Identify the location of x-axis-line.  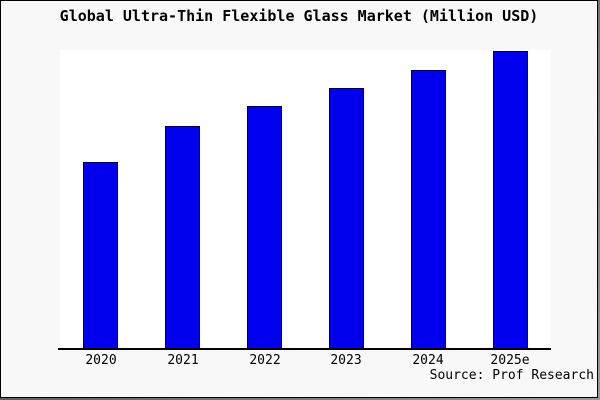
(304, 349).